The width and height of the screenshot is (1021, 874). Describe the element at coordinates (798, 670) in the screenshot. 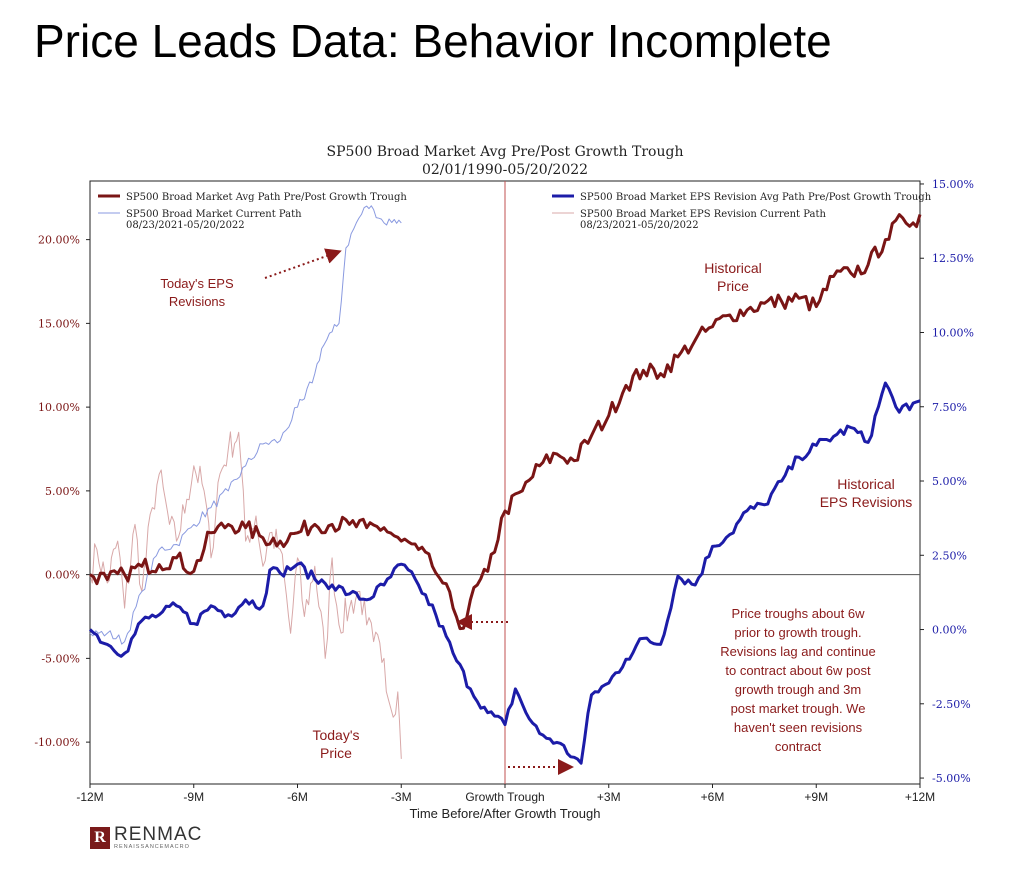

I see `annotation-4-line: to contract about 6w post` at that location.